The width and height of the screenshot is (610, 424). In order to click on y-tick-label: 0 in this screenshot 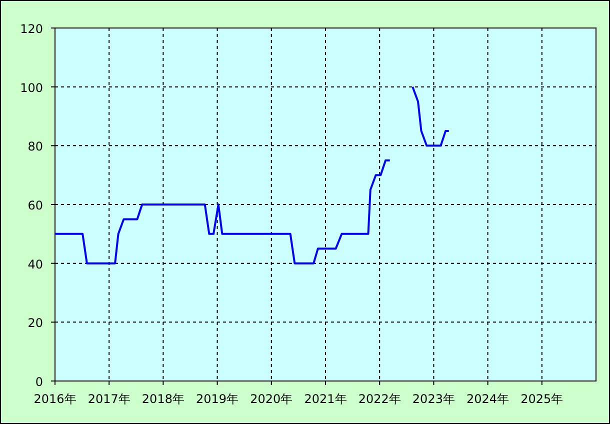, I will do `click(39, 382)`.